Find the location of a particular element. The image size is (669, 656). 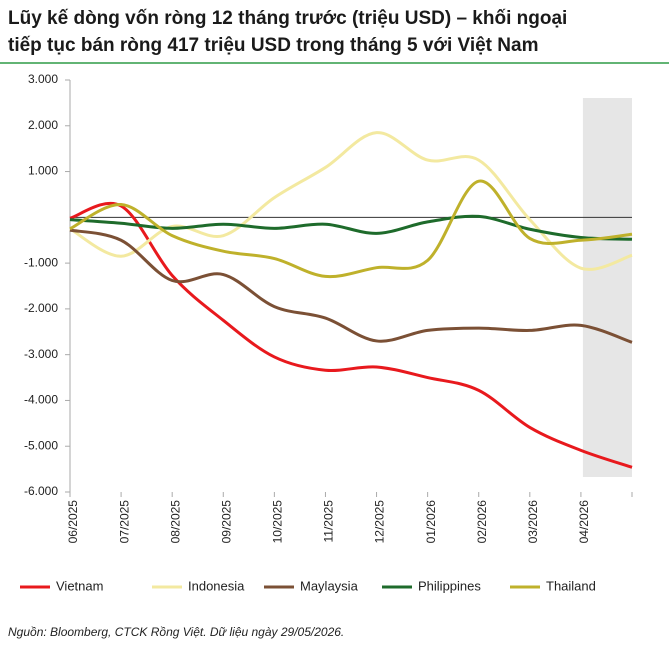

highlight-band is located at coordinates (607, 287).